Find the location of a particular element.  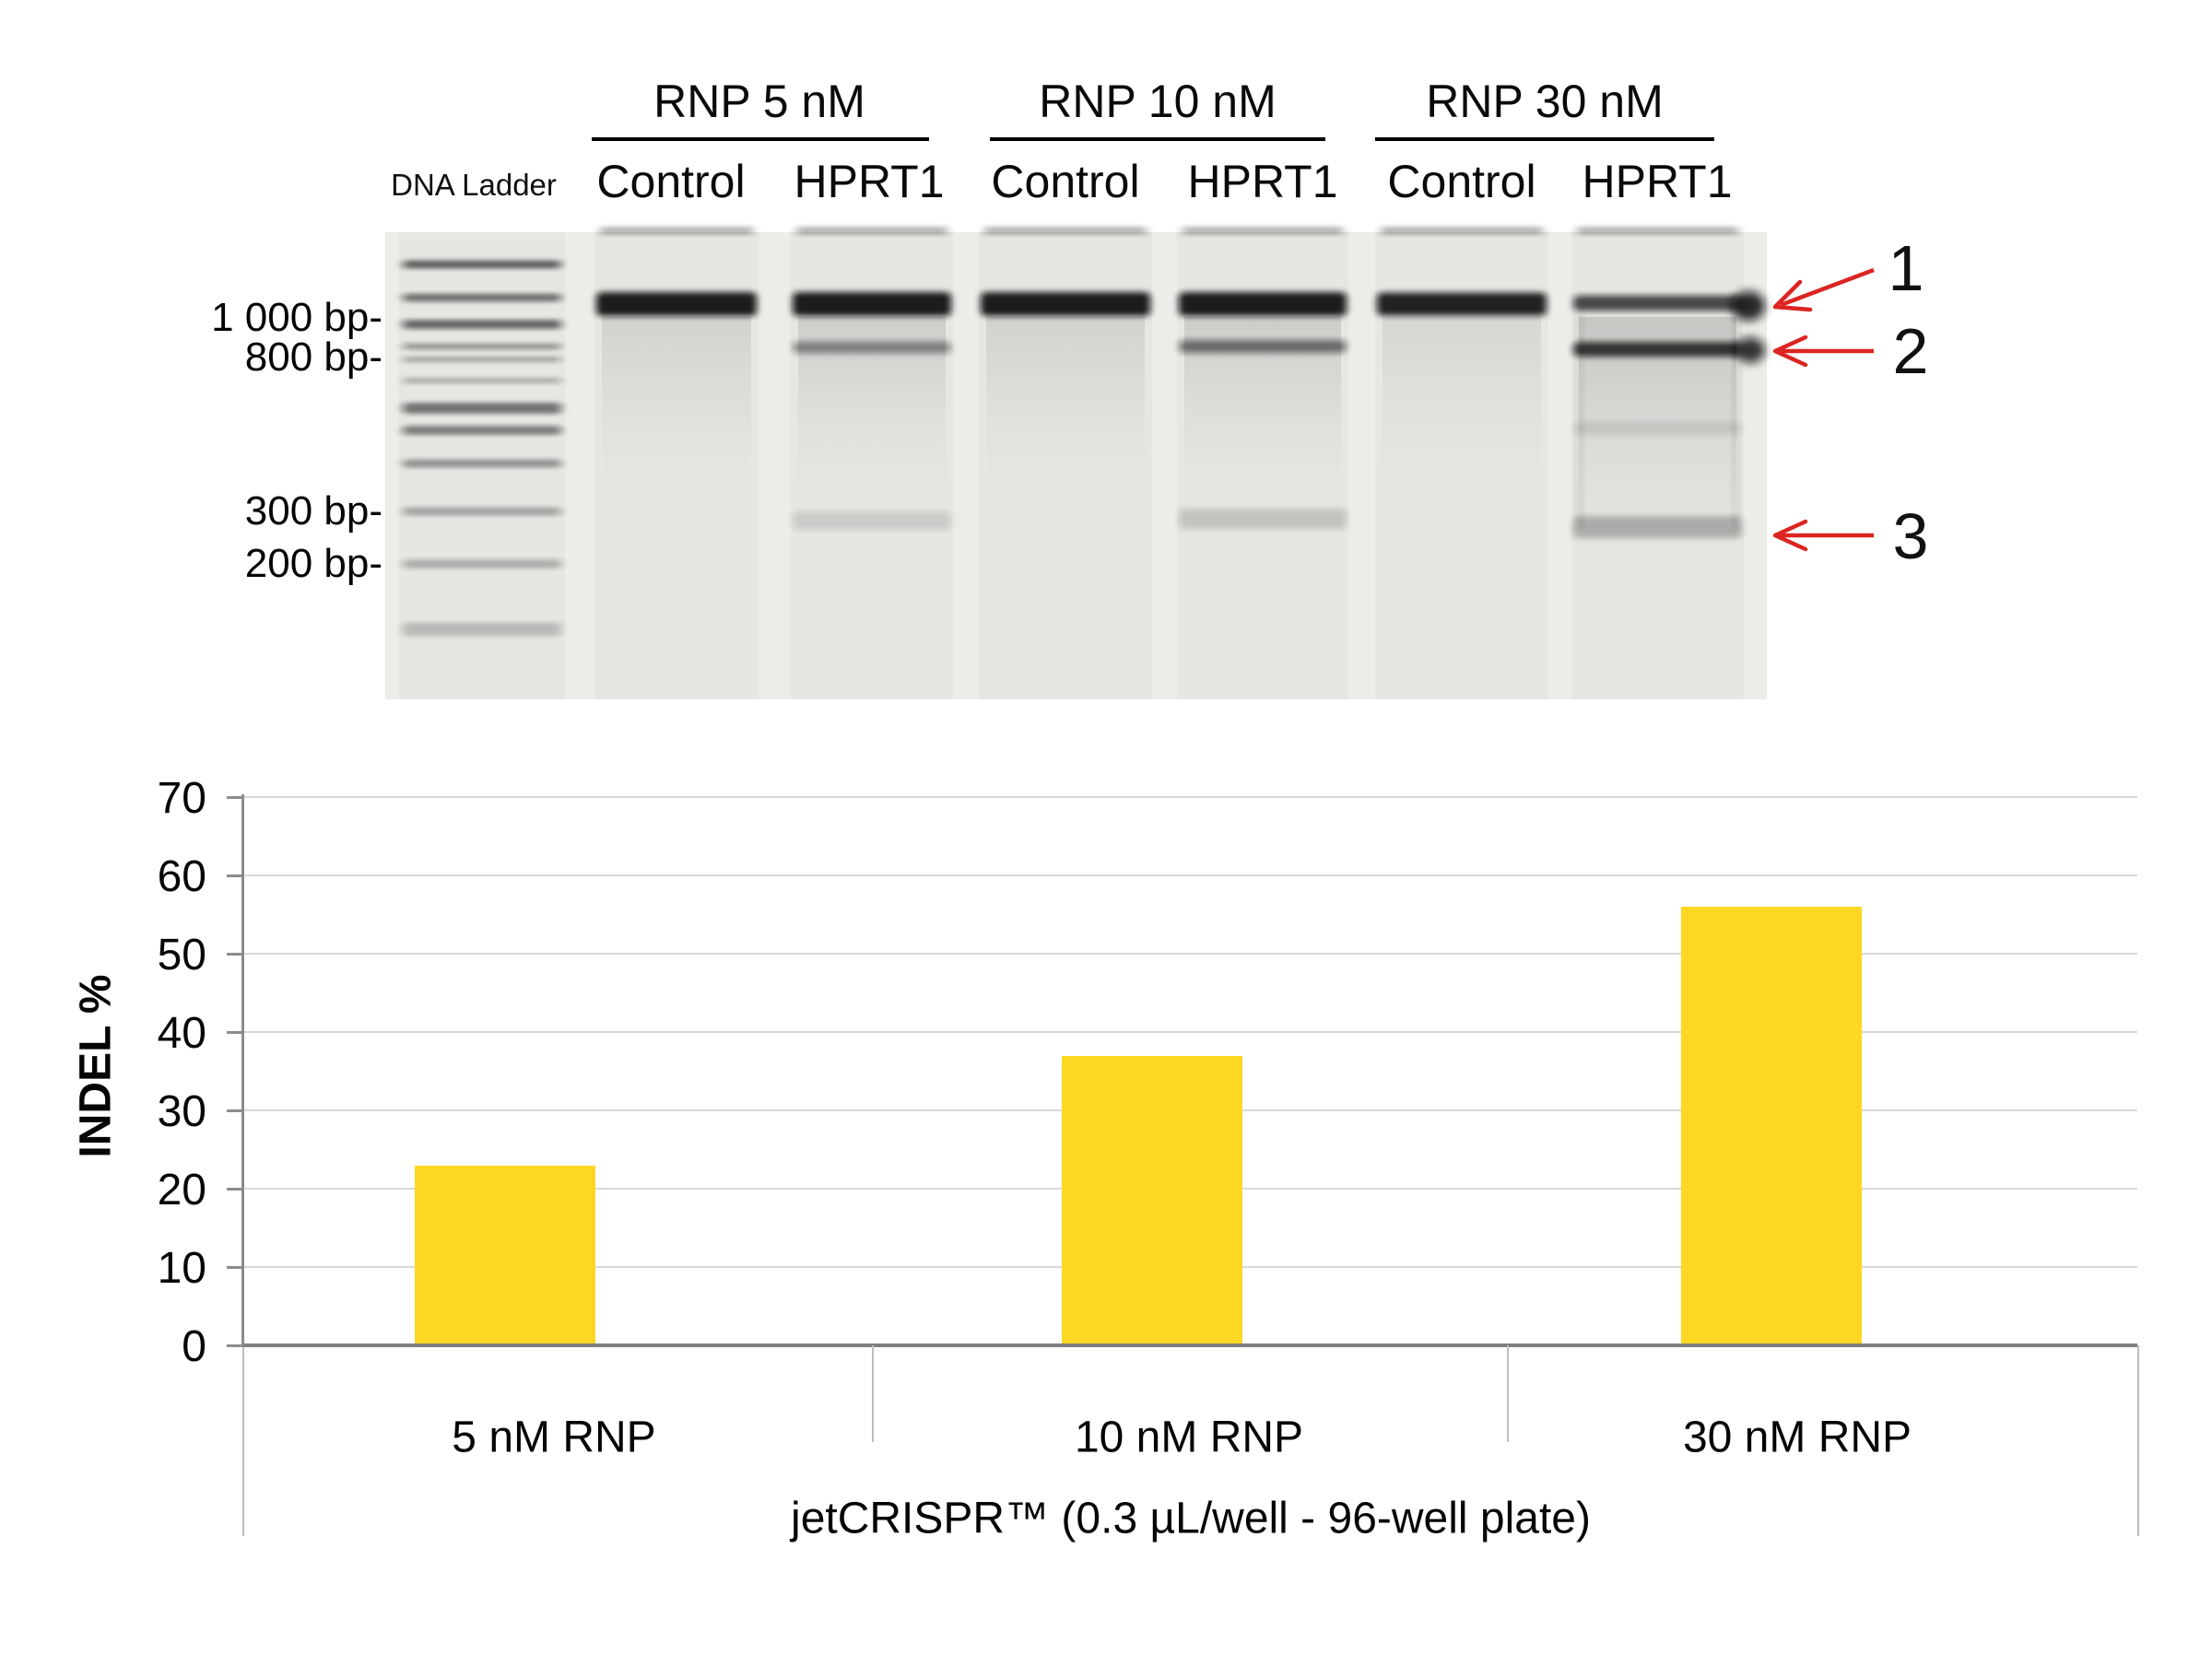

gel-lane-label-hprt1-5nm: HPRT1 is located at coordinates (869, 181).